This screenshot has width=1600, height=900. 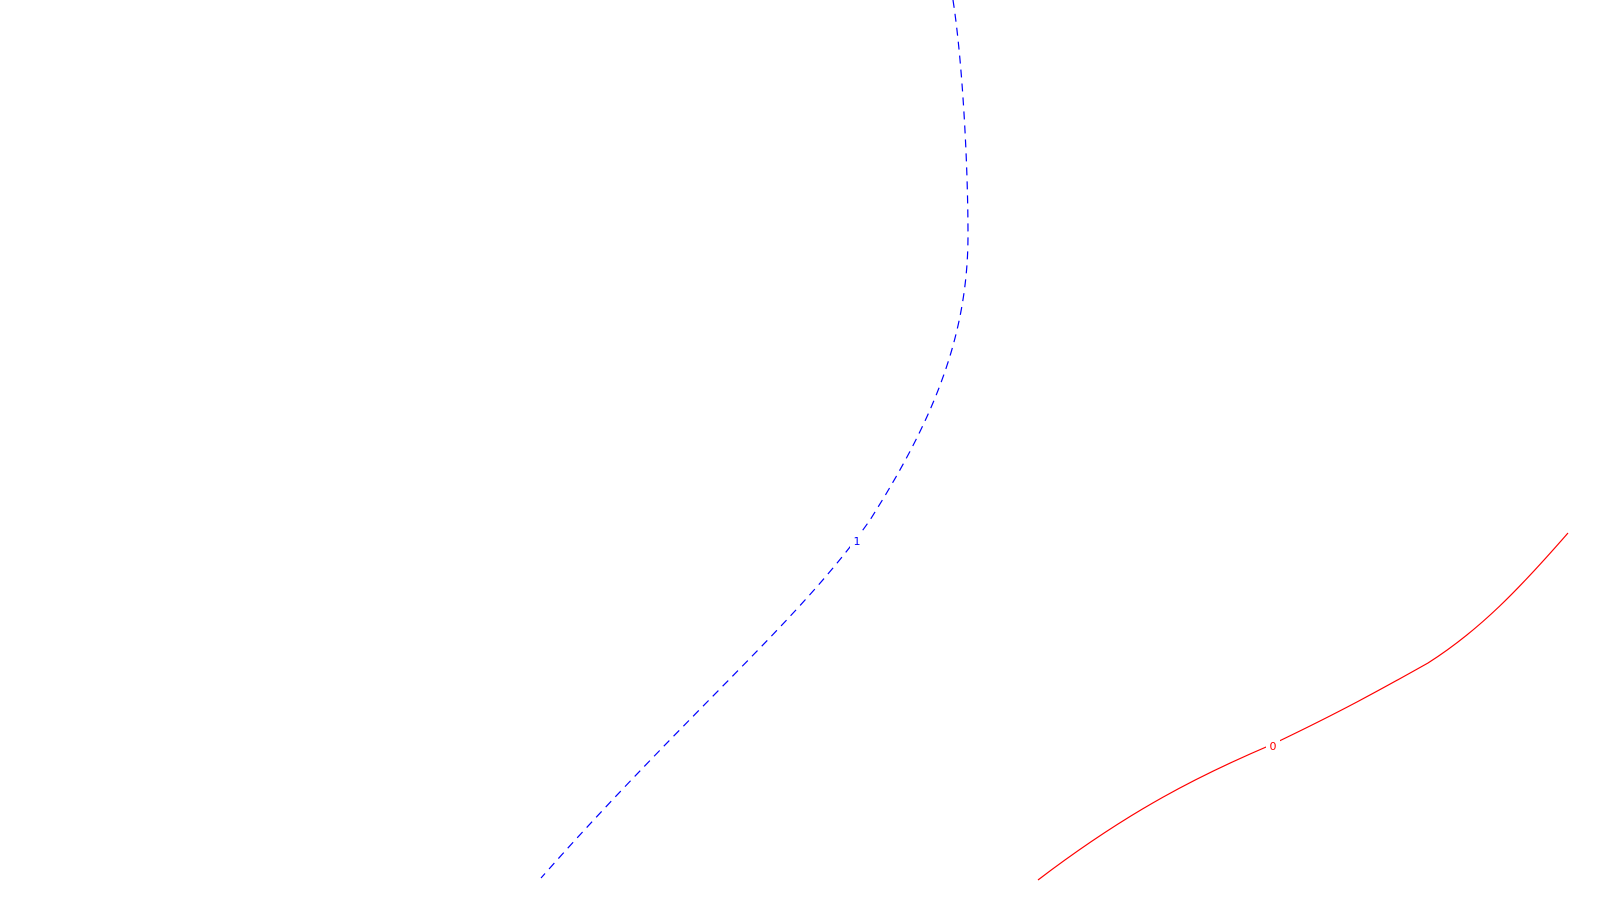 I want to click on contour-label-level-0: 0, so click(x=1273, y=746).